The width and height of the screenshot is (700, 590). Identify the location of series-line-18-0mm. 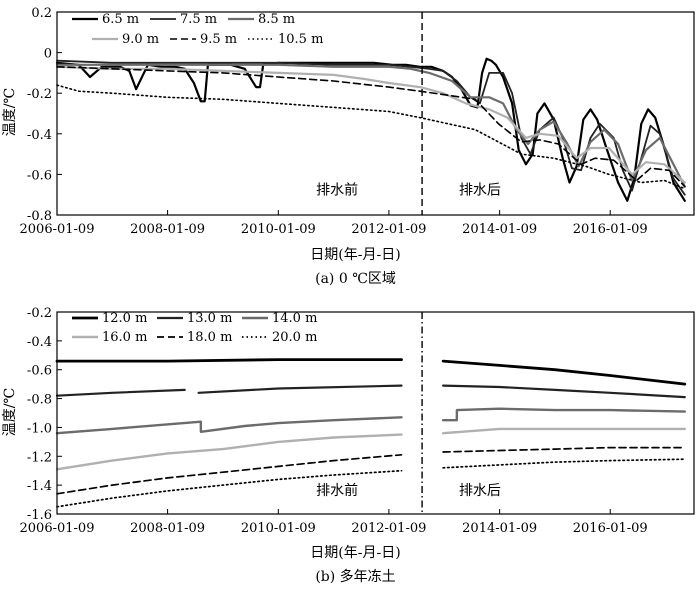
(371, 470).